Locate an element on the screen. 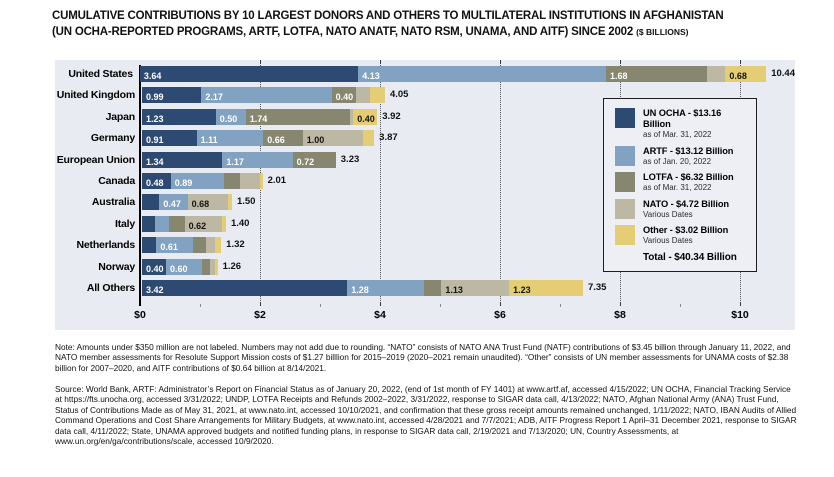 Image resolution: width=834 pixels, height=477 pixels. bar-segment-nato: 1.00 is located at coordinates (332, 138).